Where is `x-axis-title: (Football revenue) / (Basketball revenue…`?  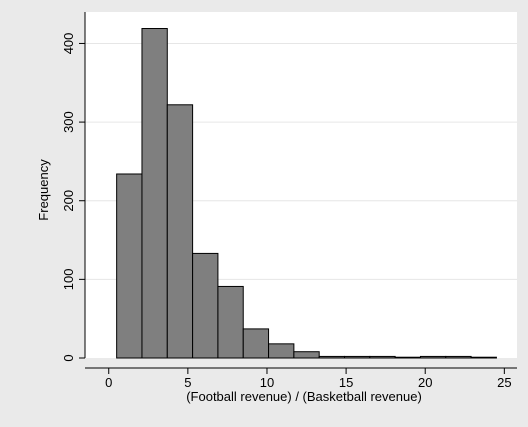
x-axis-title: (Football revenue) / (Basketball revenue… is located at coordinates (304, 396).